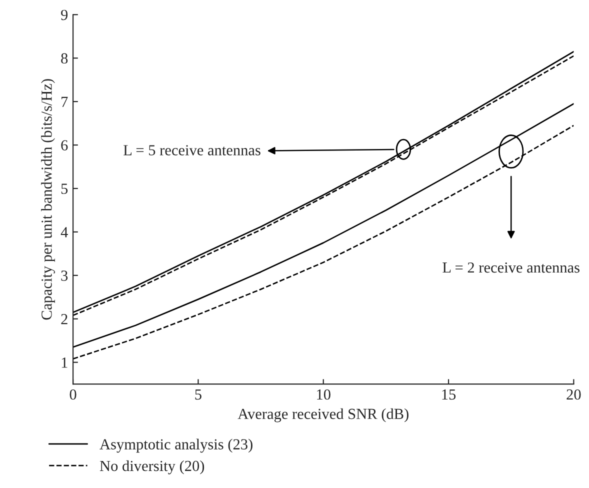  Describe the element at coordinates (65, 101) in the screenshot. I see `y-tick-label: 7` at that location.